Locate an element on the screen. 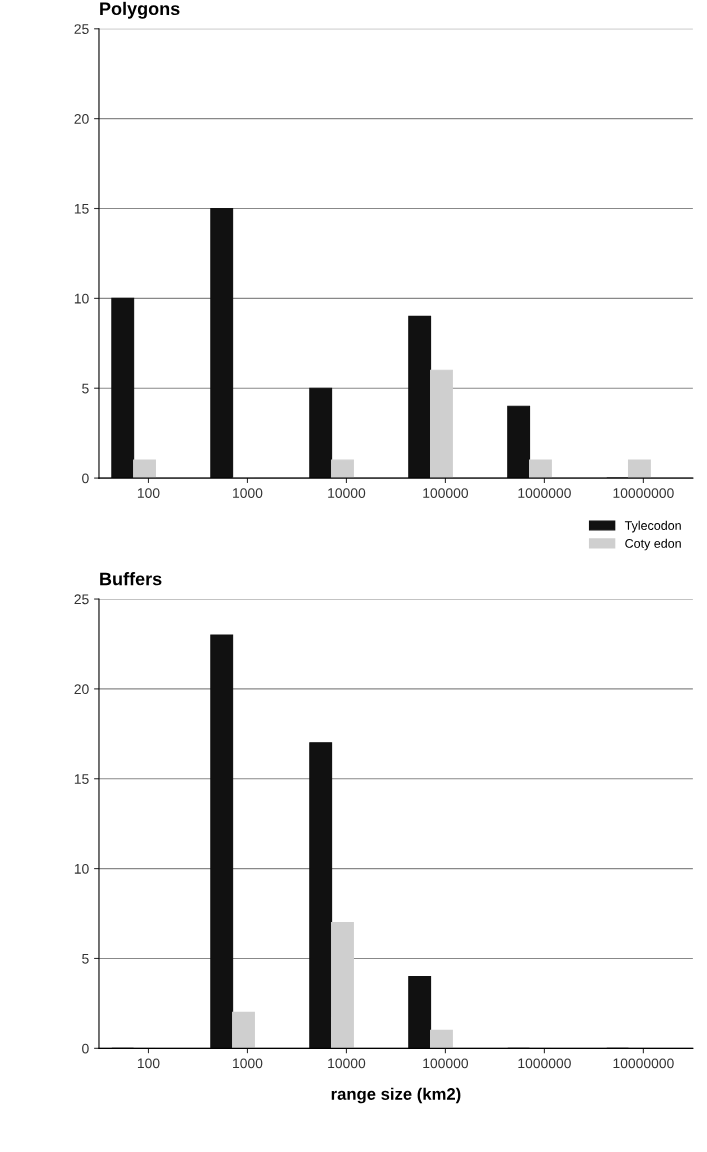  legend-label: Tylecodon is located at coordinates (652, 526).